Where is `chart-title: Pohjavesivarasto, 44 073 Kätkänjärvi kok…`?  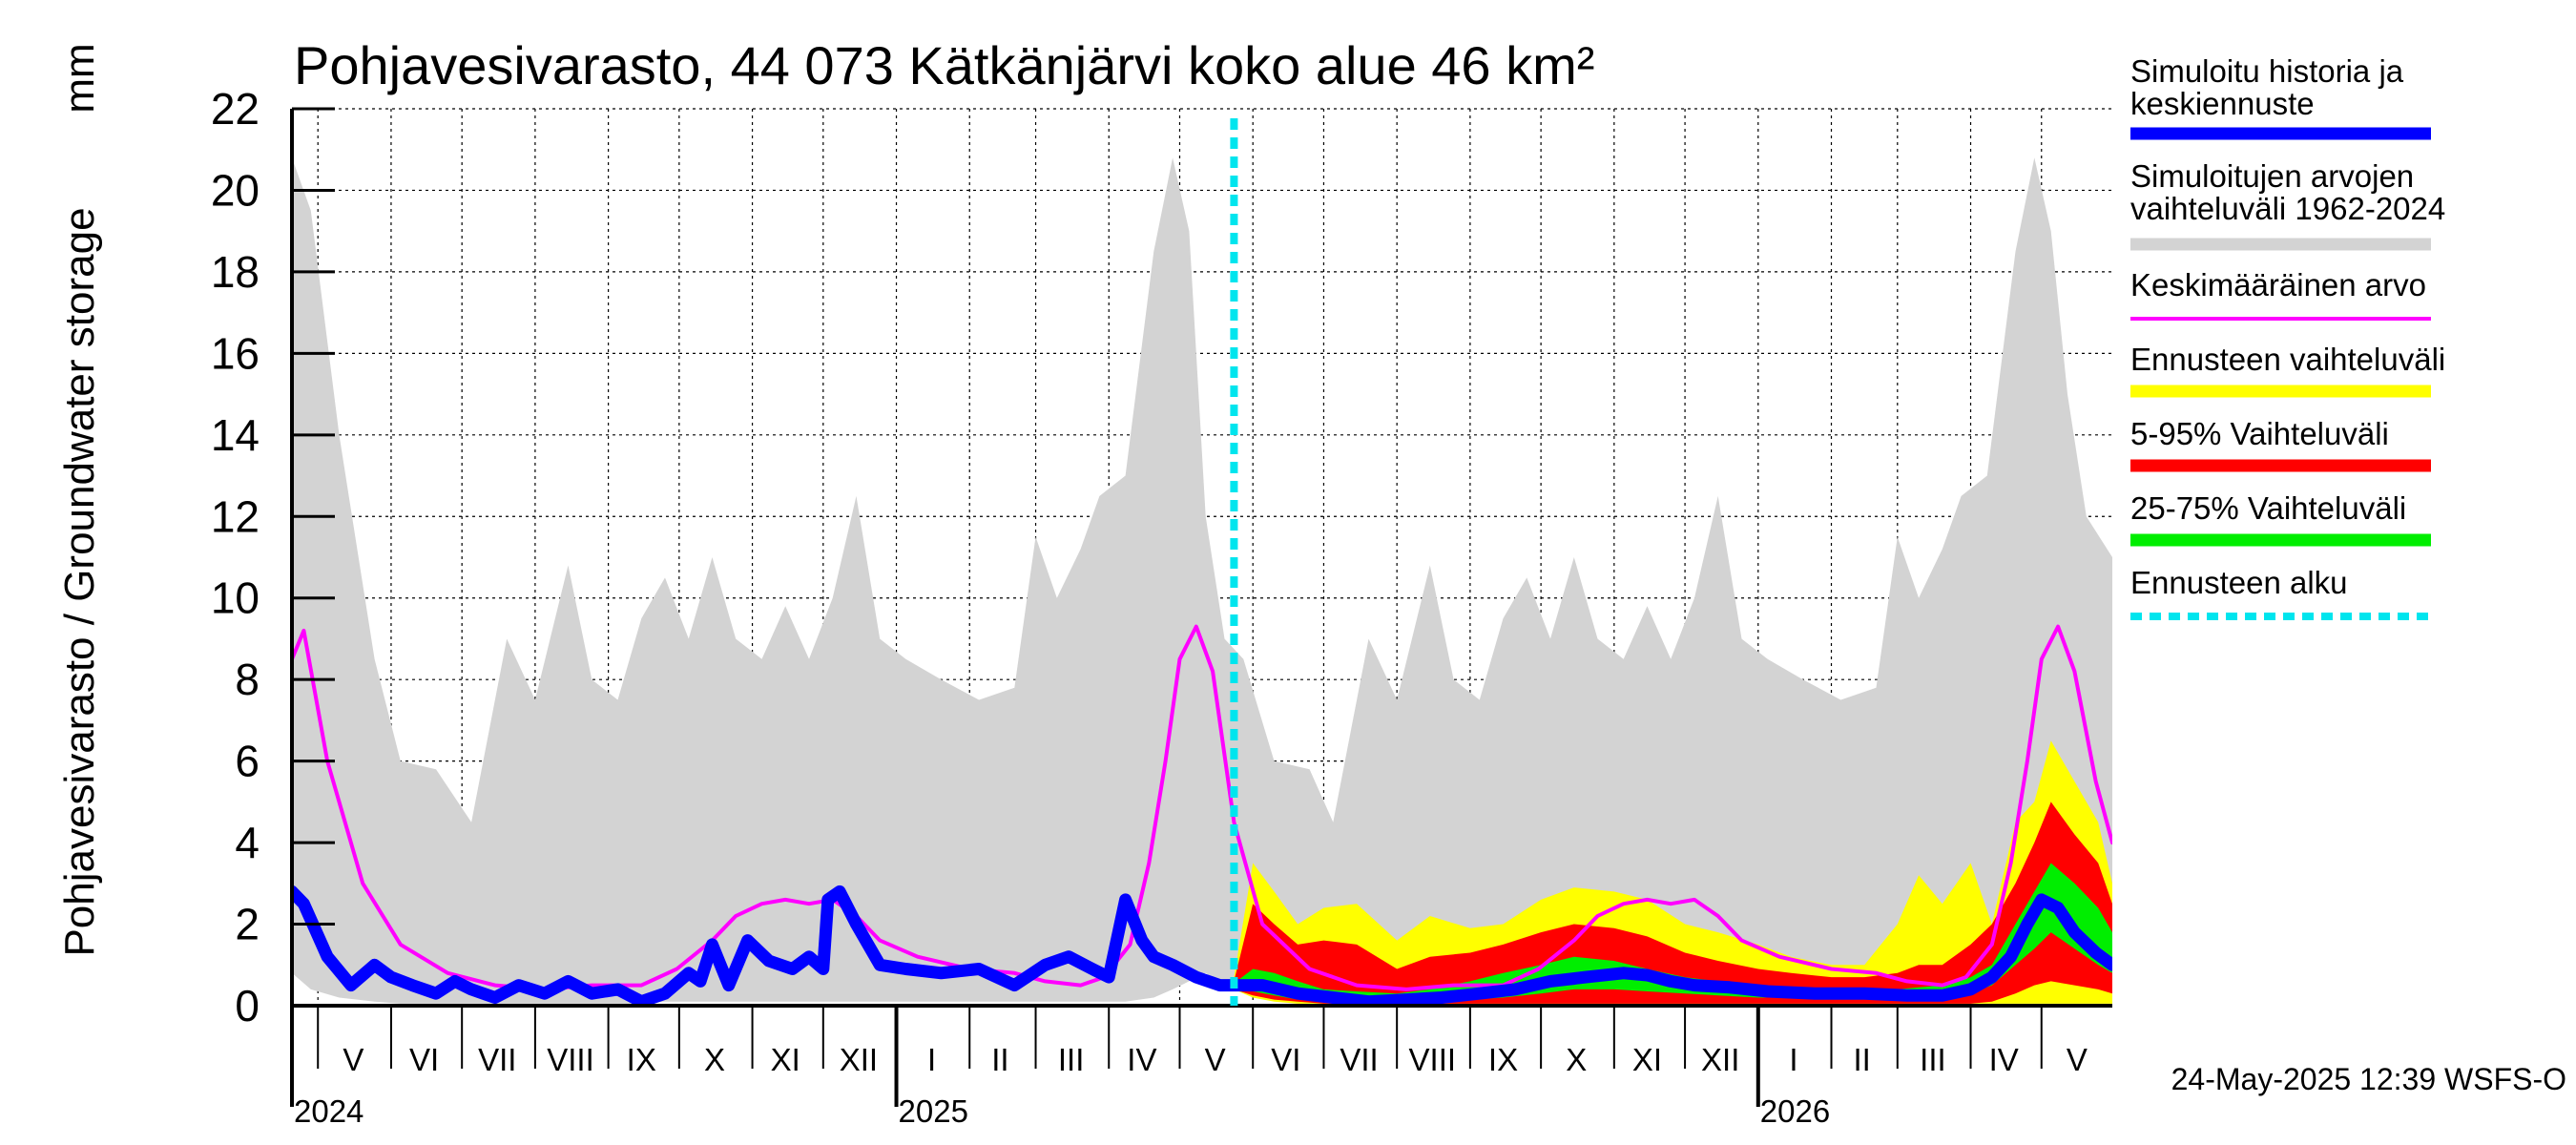 chart-title: Pohjavesivarasto, 44 073 Kätkänjärvi kok… is located at coordinates (944, 65).